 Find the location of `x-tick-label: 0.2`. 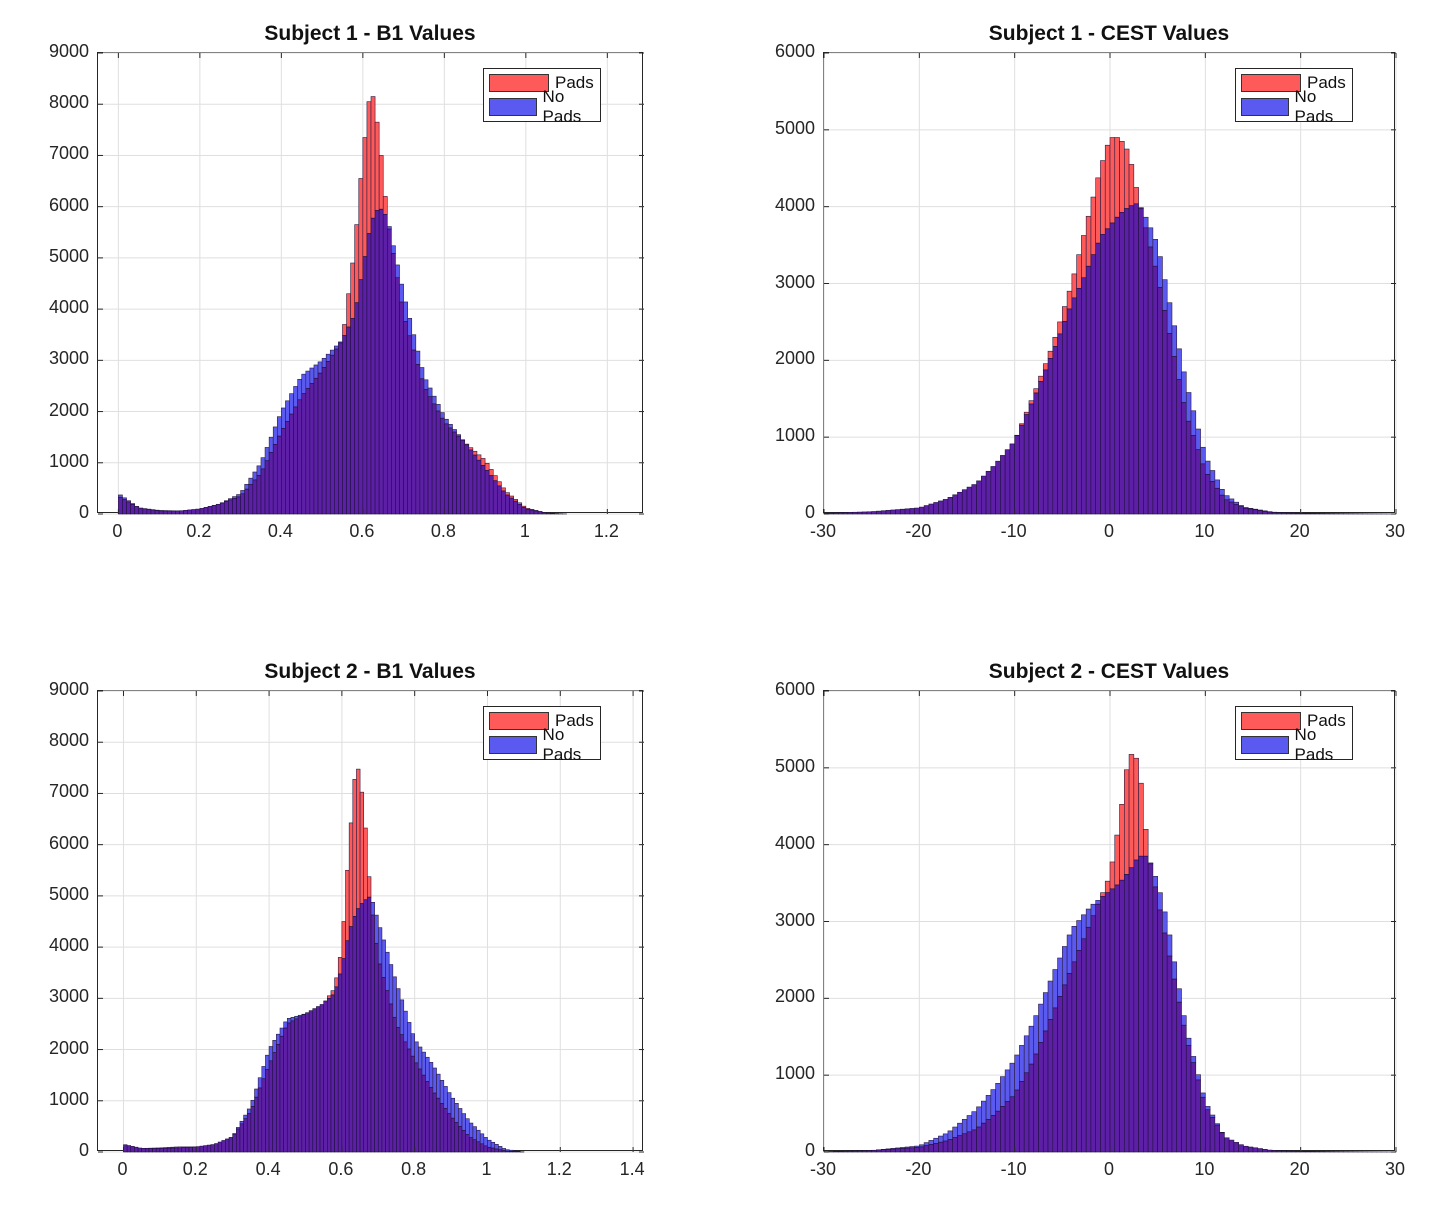

x-tick-label: 0.2 is located at coordinates (199, 531).